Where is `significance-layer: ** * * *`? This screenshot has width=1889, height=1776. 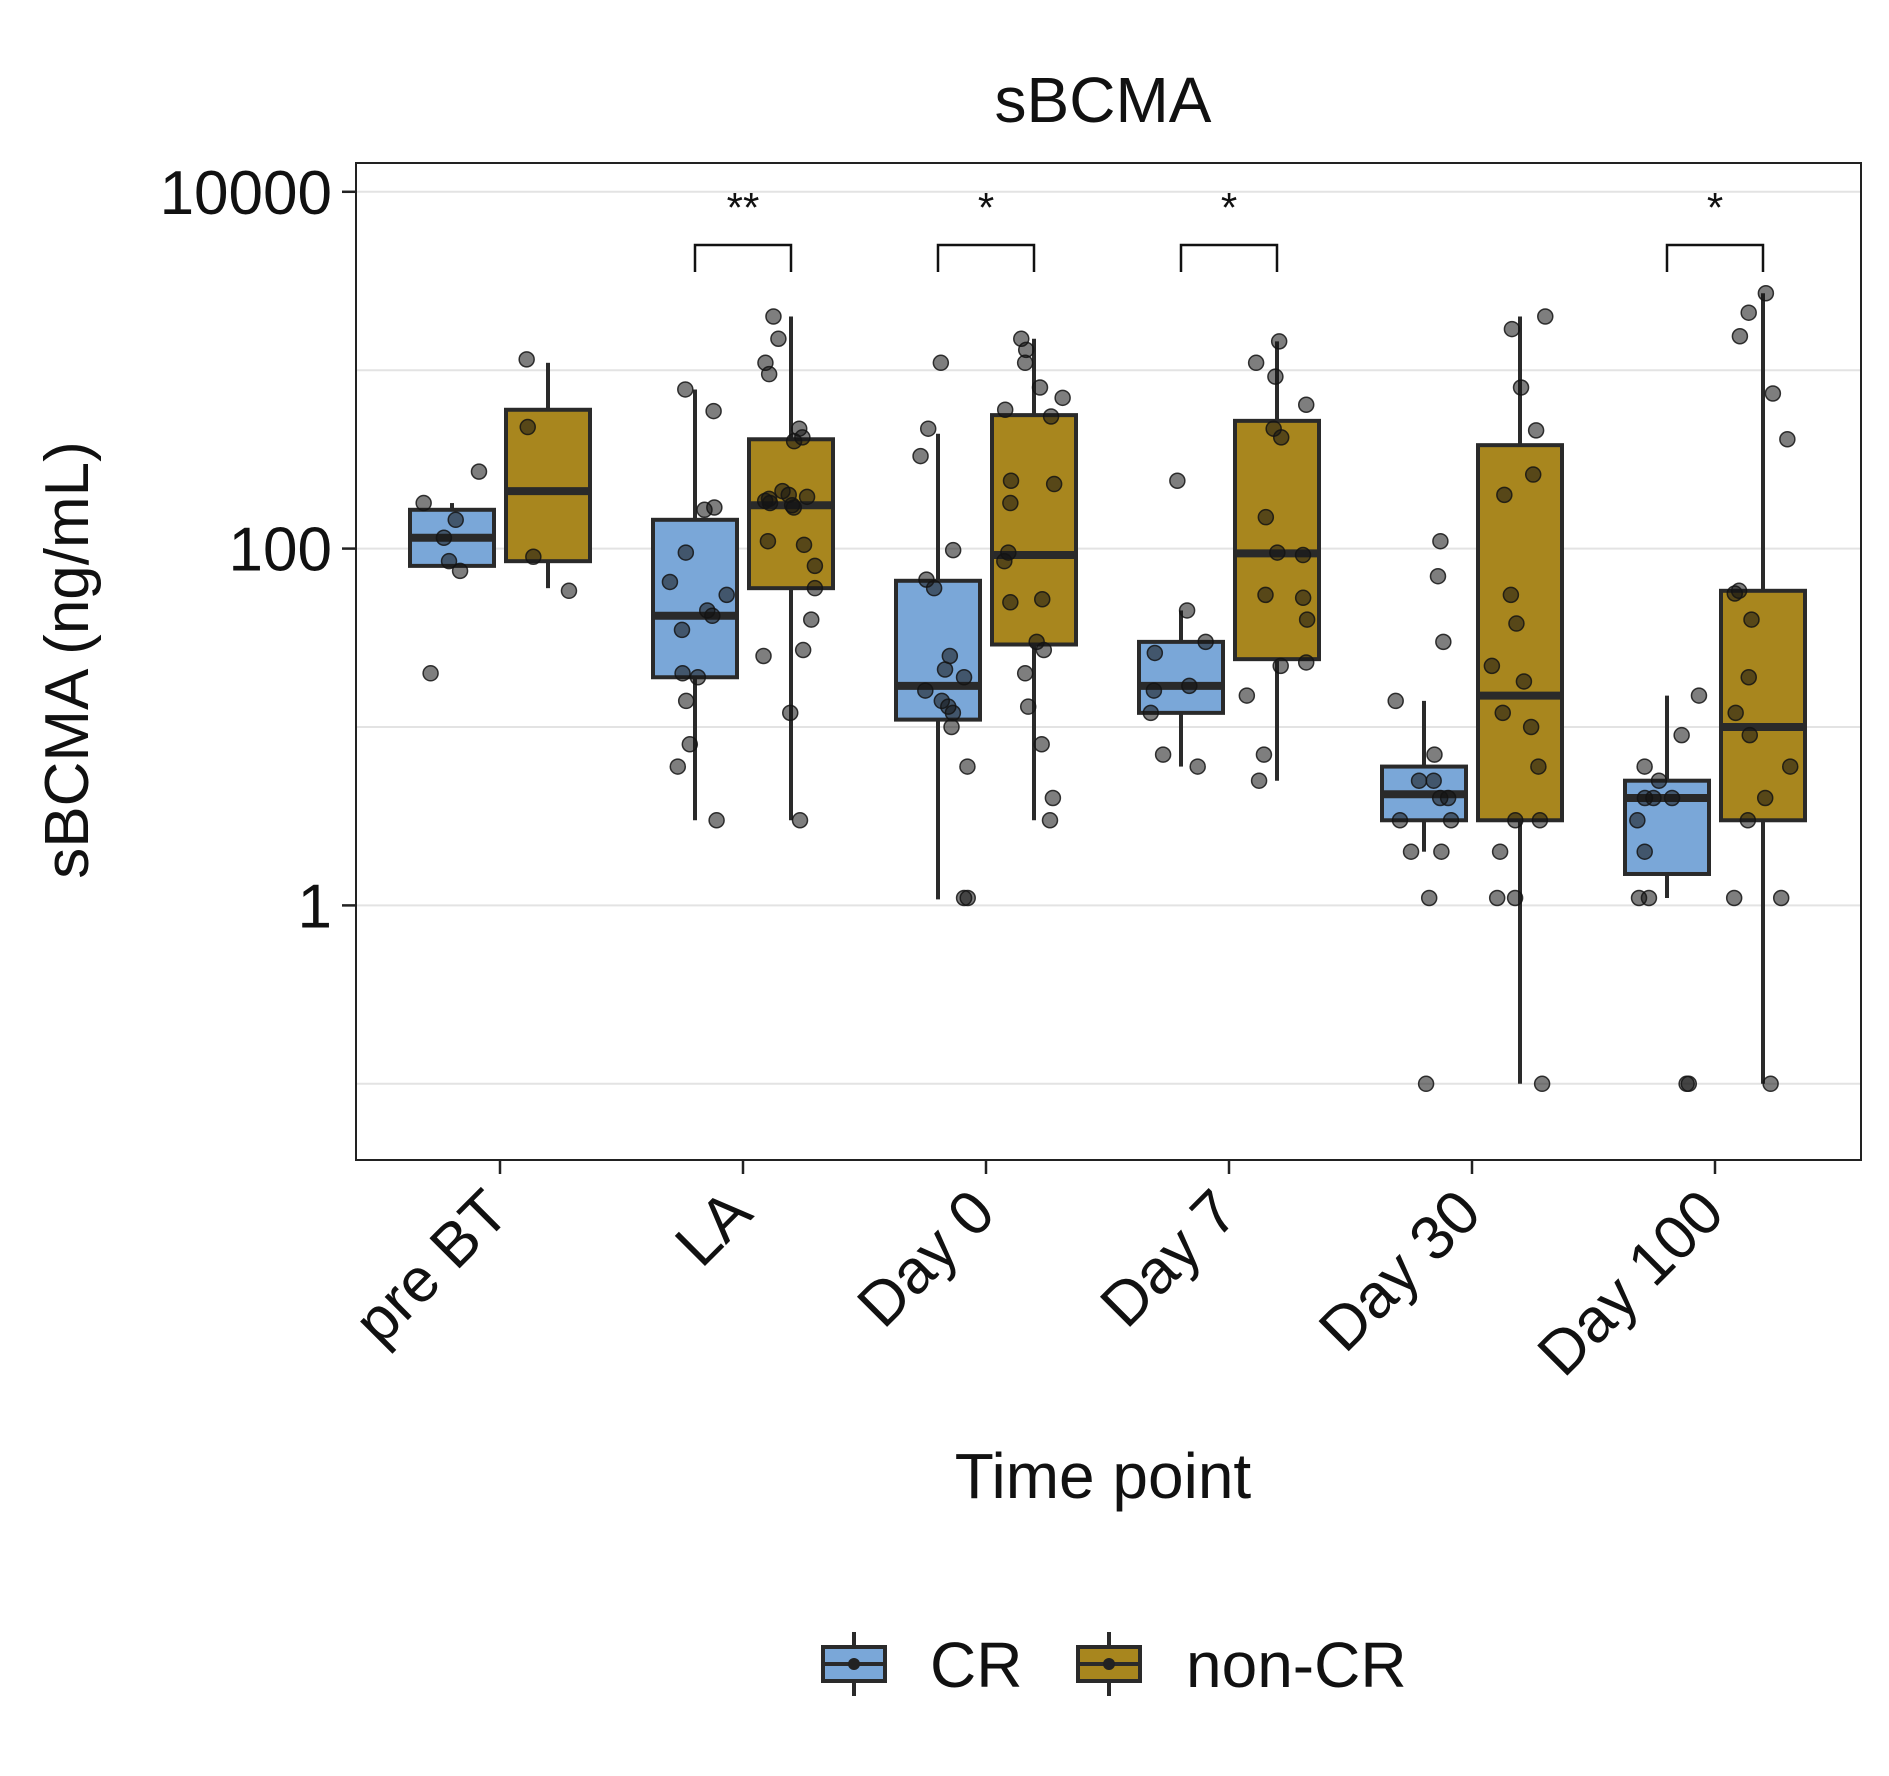 significance-layer: ** * * * is located at coordinates (1229, 228).